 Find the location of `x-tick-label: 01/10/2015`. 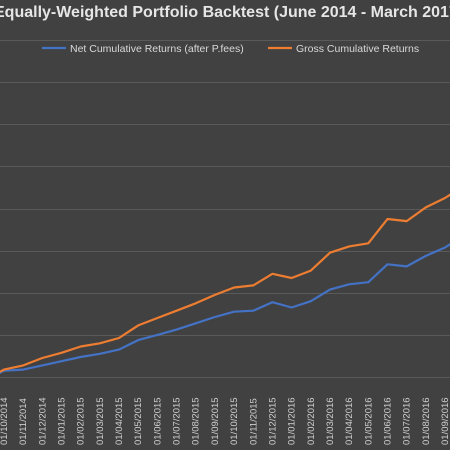

x-tick-label: 01/10/2015 is located at coordinates (234, 421).